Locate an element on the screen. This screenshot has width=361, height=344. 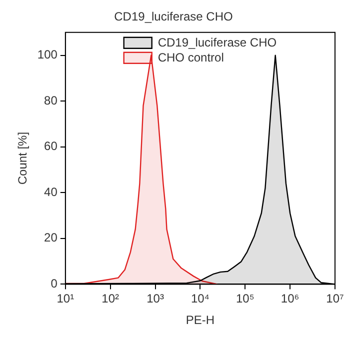
legend-label: CD19_luciferase CHO is located at coordinates (217, 43).